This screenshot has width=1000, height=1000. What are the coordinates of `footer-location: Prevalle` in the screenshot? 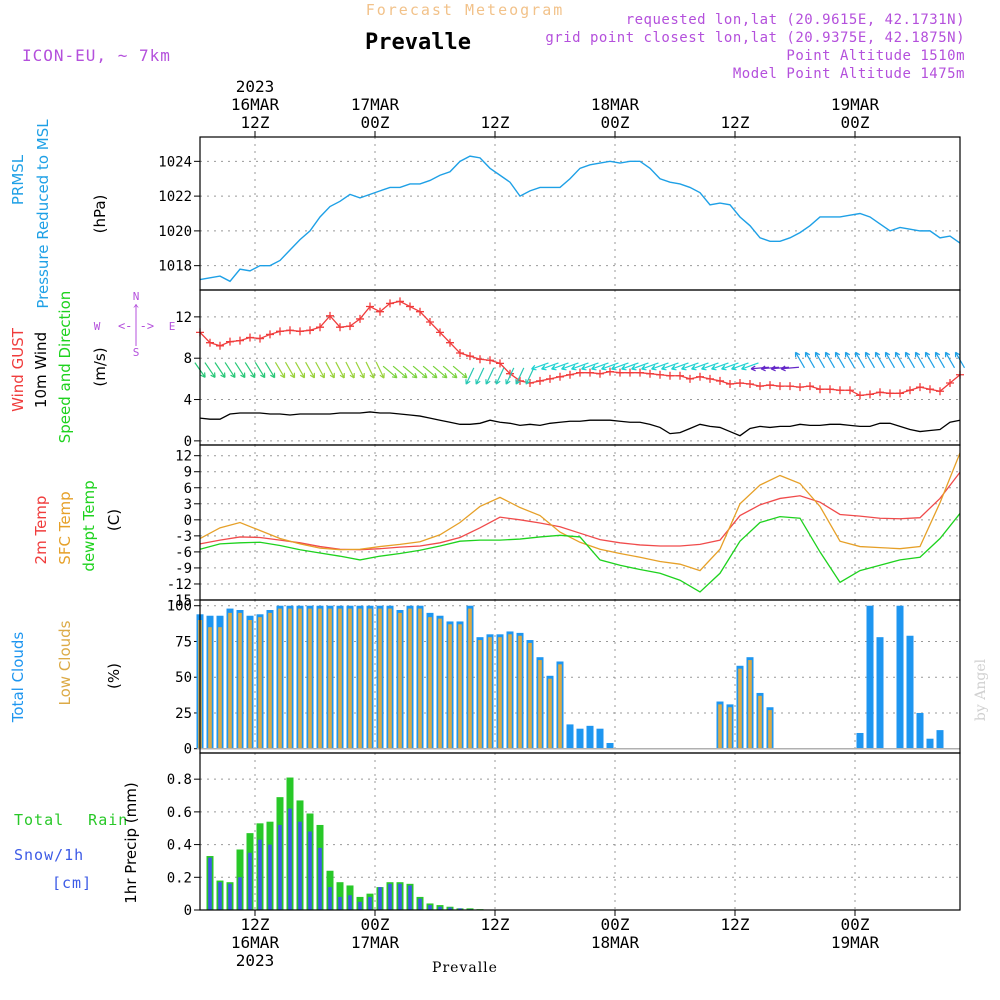 It's located at (465, 968).